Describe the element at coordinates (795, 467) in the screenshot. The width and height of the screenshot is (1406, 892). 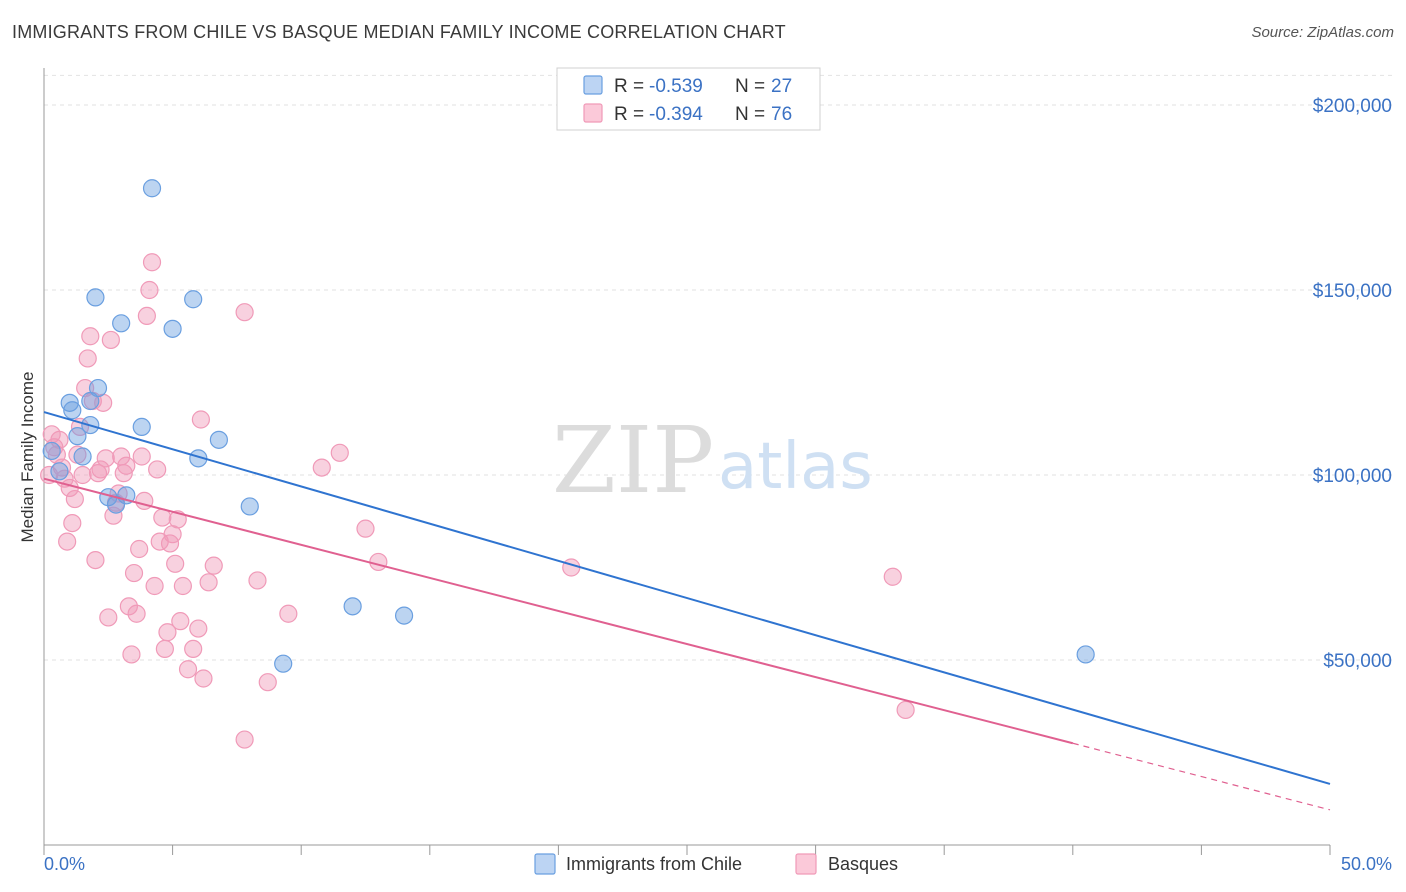
I see `watermark-atlas: atlas` at that location.